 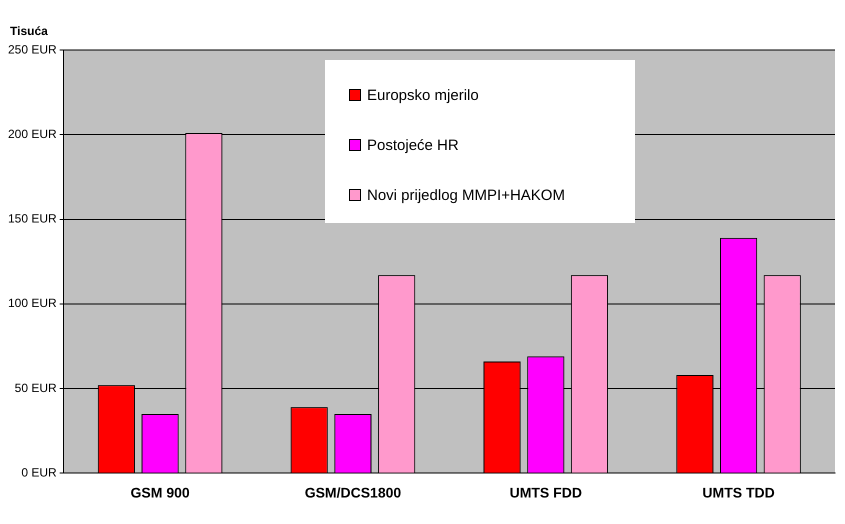 I want to click on y-tick-label: 200 EUR, so click(x=33, y=133).